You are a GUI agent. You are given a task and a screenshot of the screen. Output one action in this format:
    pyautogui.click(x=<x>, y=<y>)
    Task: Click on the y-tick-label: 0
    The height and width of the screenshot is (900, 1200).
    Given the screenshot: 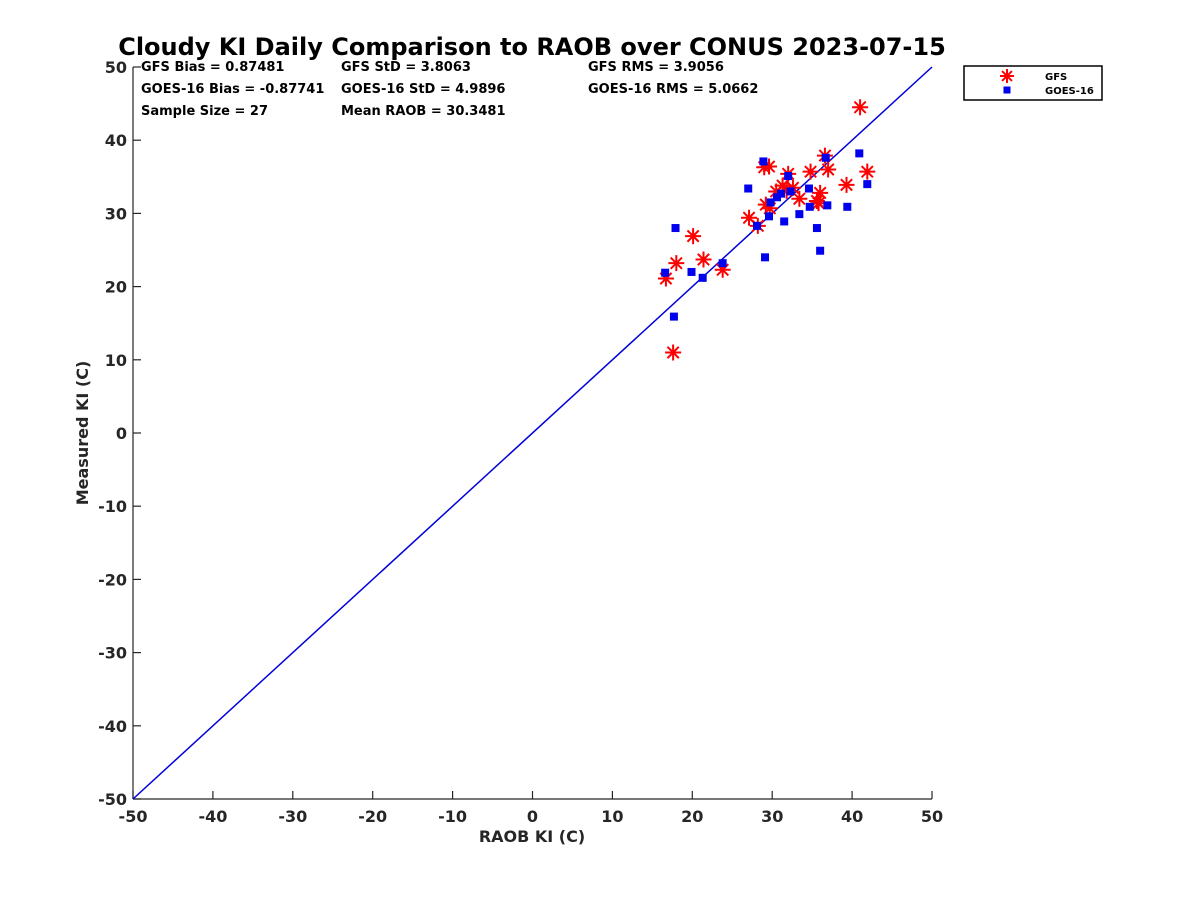 What is the action you would take?
    pyautogui.click(x=121, y=433)
    